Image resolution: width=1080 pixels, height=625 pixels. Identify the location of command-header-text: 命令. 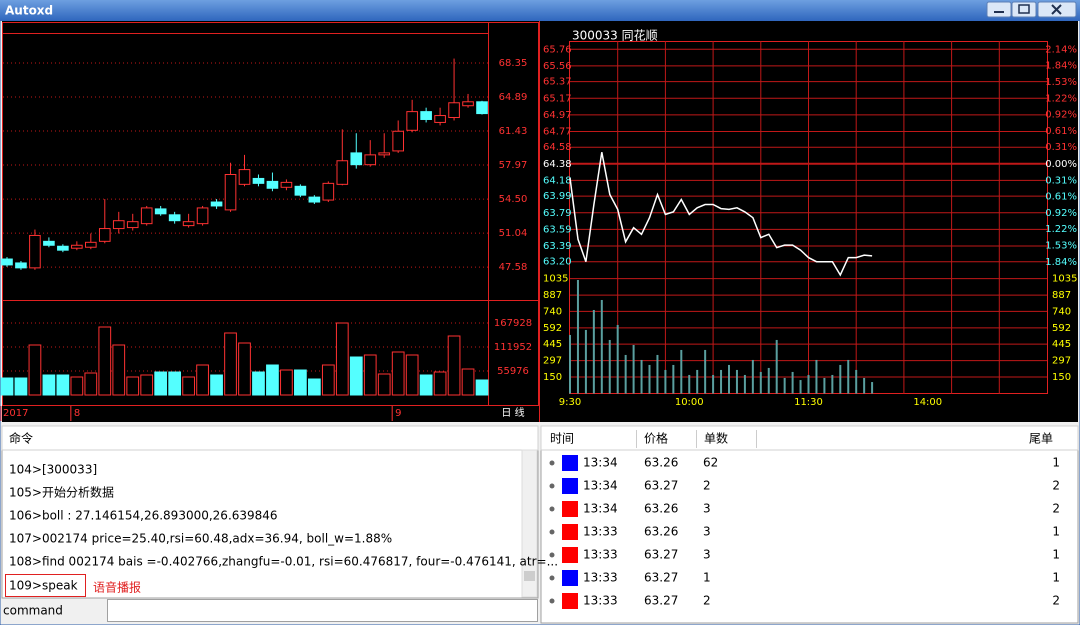
(21, 438).